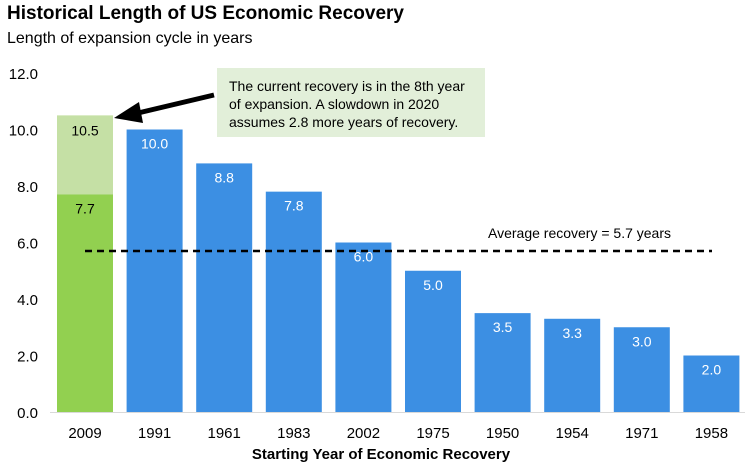 Image resolution: width=749 pixels, height=465 pixels. I want to click on x-tick-label: 1971, so click(641, 433).